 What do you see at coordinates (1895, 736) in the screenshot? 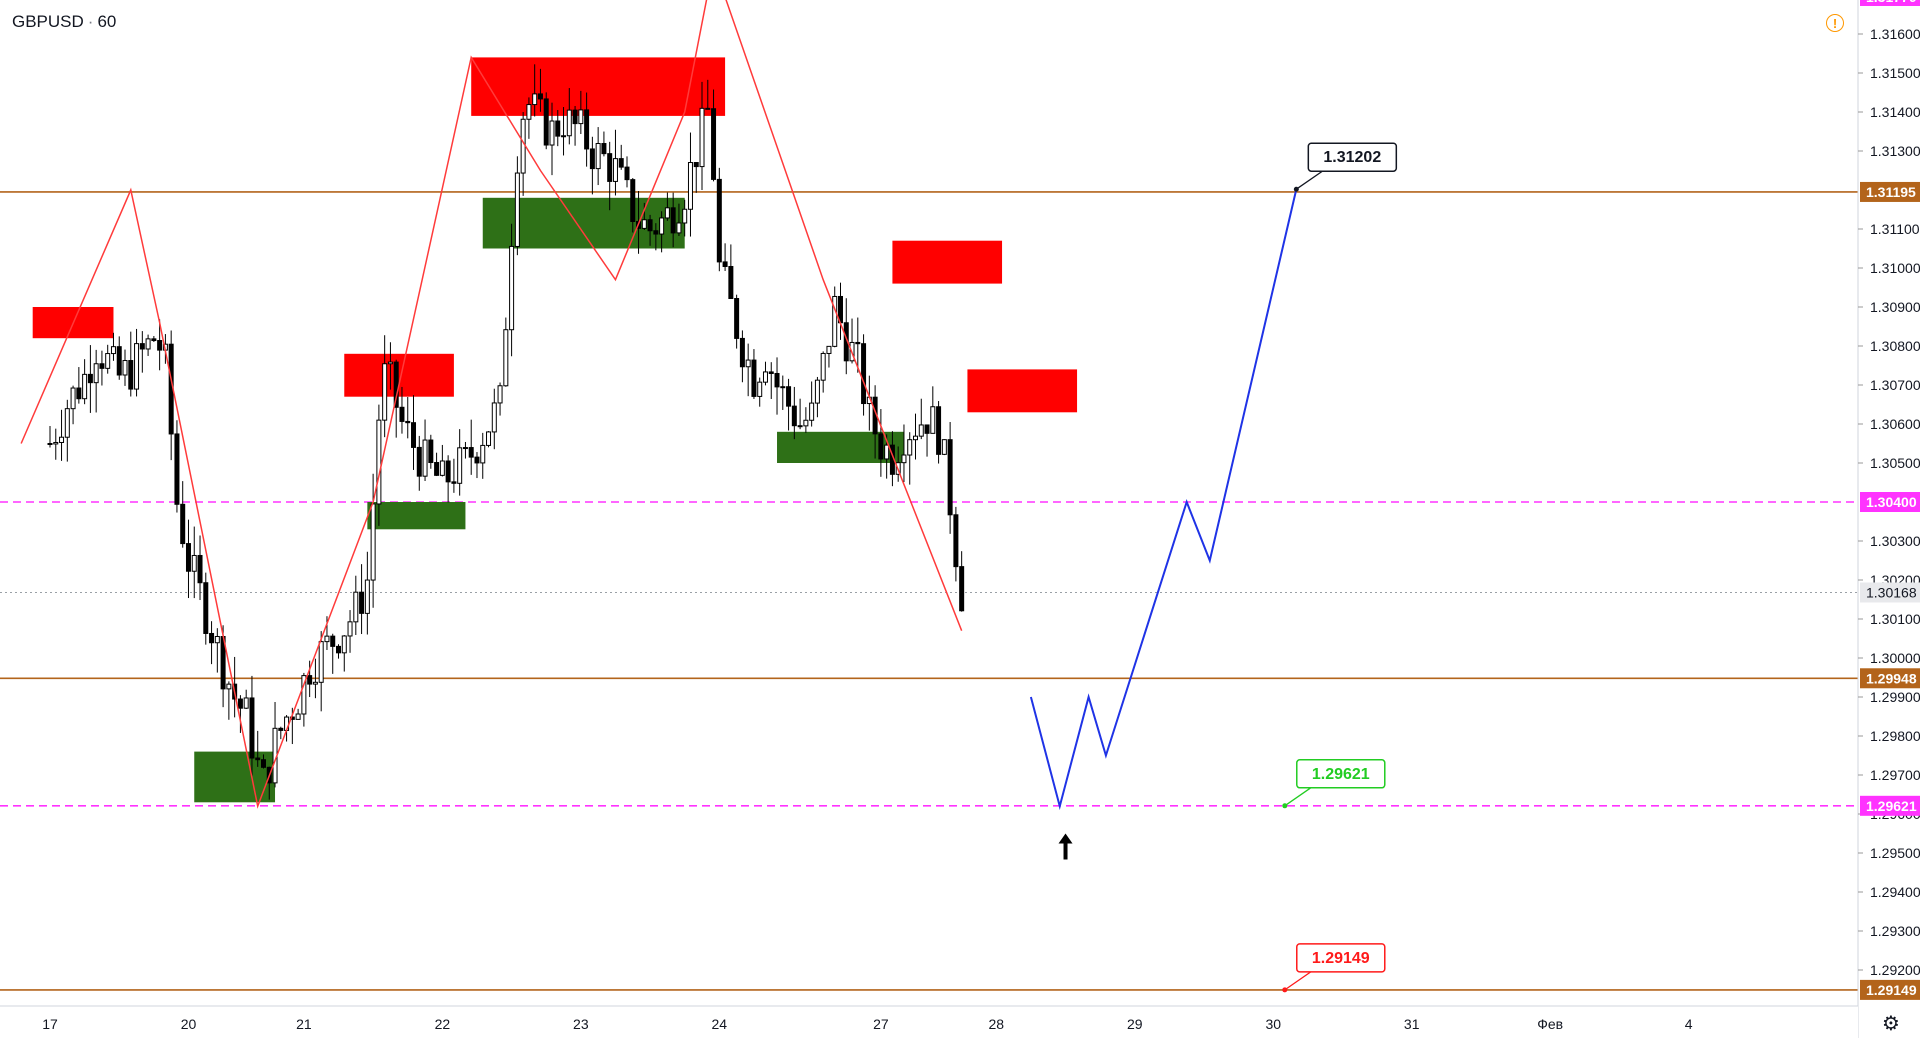
I see `price-tick-label: 1.29800` at bounding box center [1895, 736].